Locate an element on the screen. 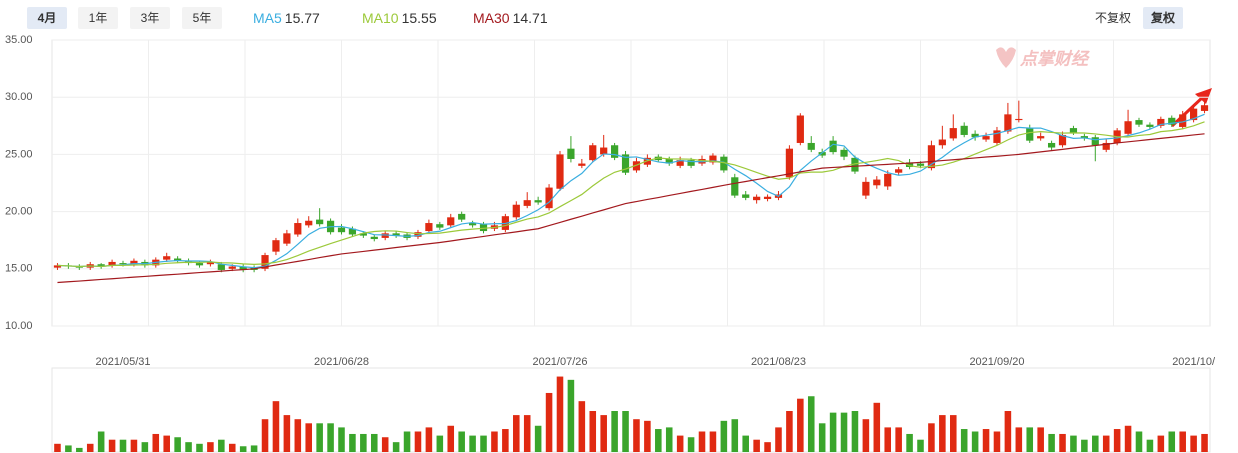 The image size is (1238, 453). adjust-button: 复权 is located at coordinates (1163, 18).